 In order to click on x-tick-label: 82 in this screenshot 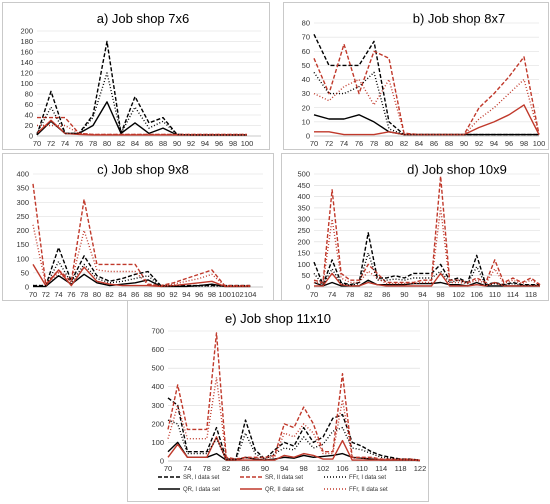, I will do `click(121, 143)`.